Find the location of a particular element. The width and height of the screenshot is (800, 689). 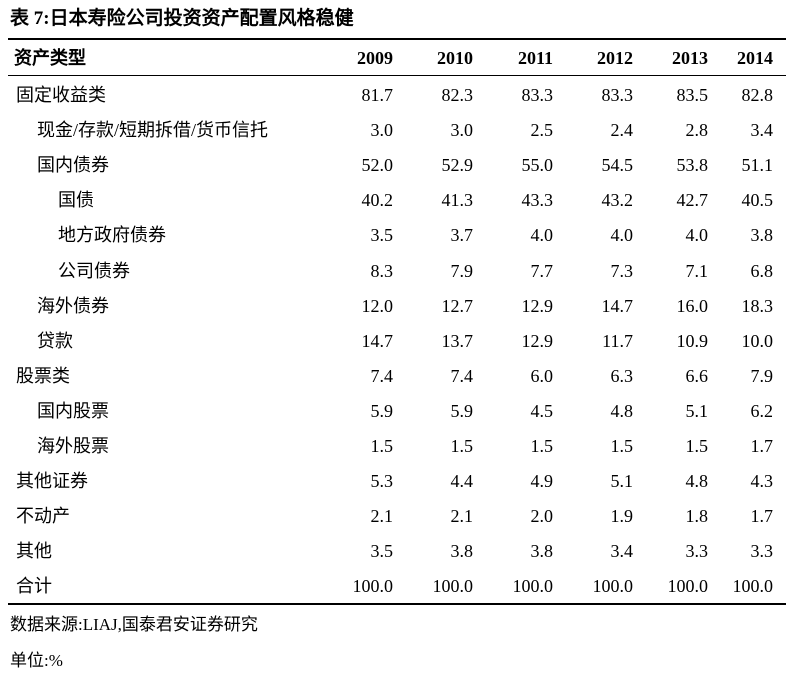

cell: 7.7 is located at coordinates (542, 270).